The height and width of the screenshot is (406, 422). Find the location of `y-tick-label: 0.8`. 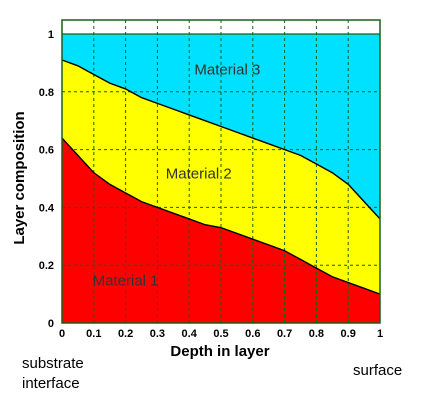

y-tick-label: 0.8 is located at coordinates (46, 93).